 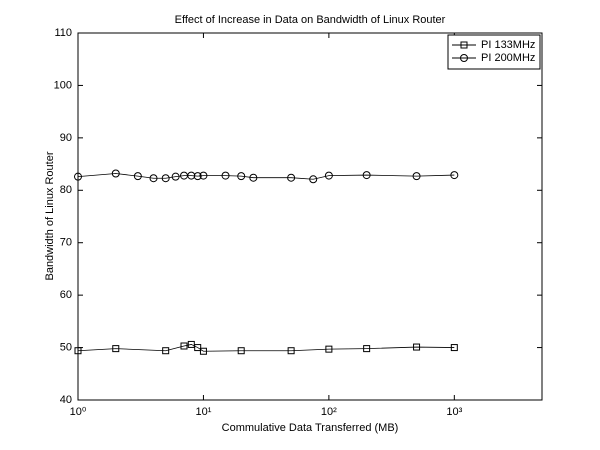 What do you see at coordinates (508, 45) in the screenshot?
I see `legend-label: PI 133MHz` at bounding box center [508, 45].